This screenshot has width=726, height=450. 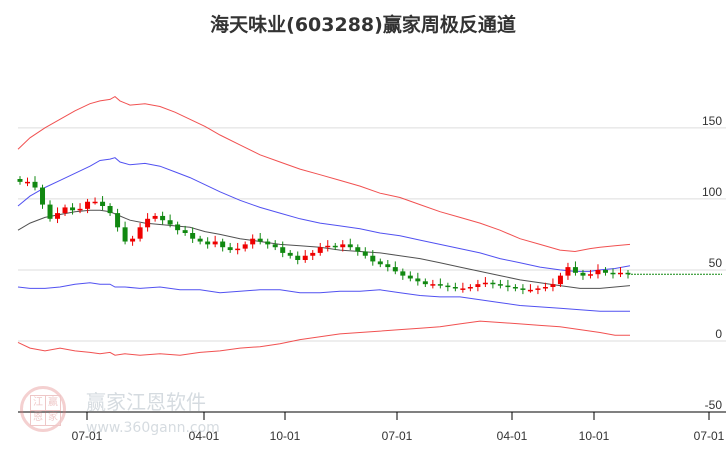 I want to click on x-axis-labels: 07-01 04-01 10-01 07-01 04-01 10-01 07-01, so click(x=398, y=436).